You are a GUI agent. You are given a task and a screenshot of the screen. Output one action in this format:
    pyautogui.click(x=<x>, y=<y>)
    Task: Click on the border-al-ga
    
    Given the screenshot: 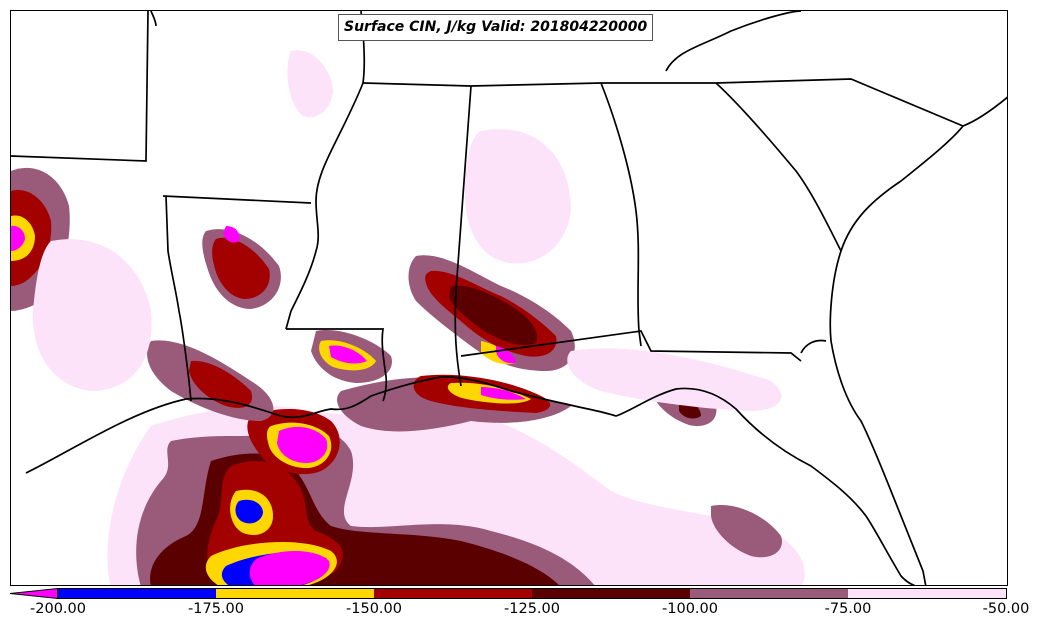 What is the action you would take?
    pyautogui.click(x=621, y=214)
    